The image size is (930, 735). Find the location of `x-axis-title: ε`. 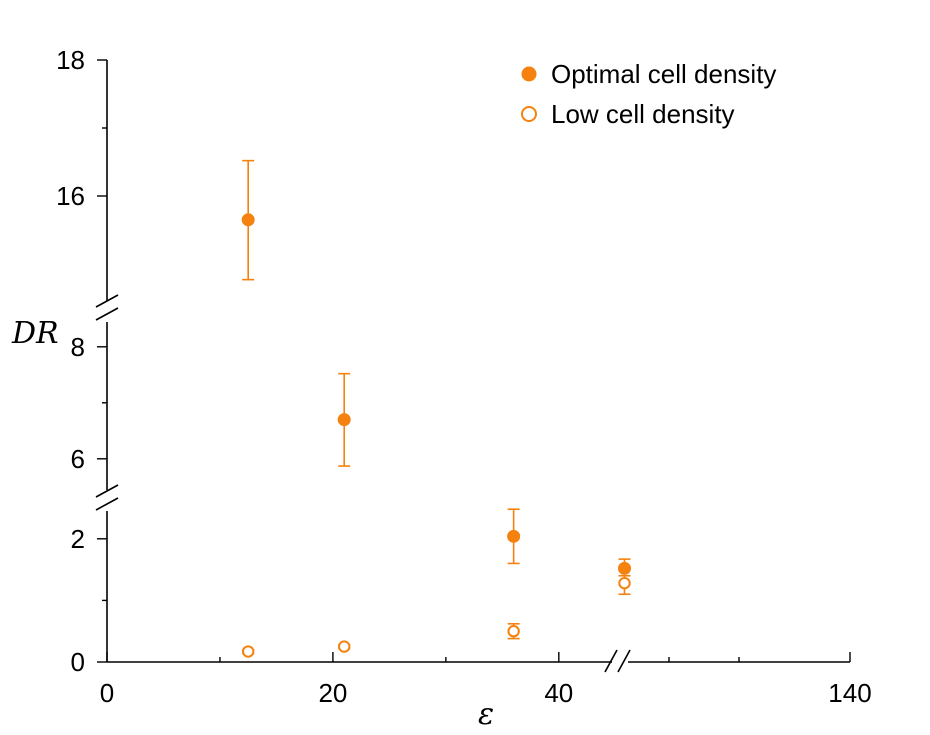

x-axis-title: ε is located at coordinates (486, 714).